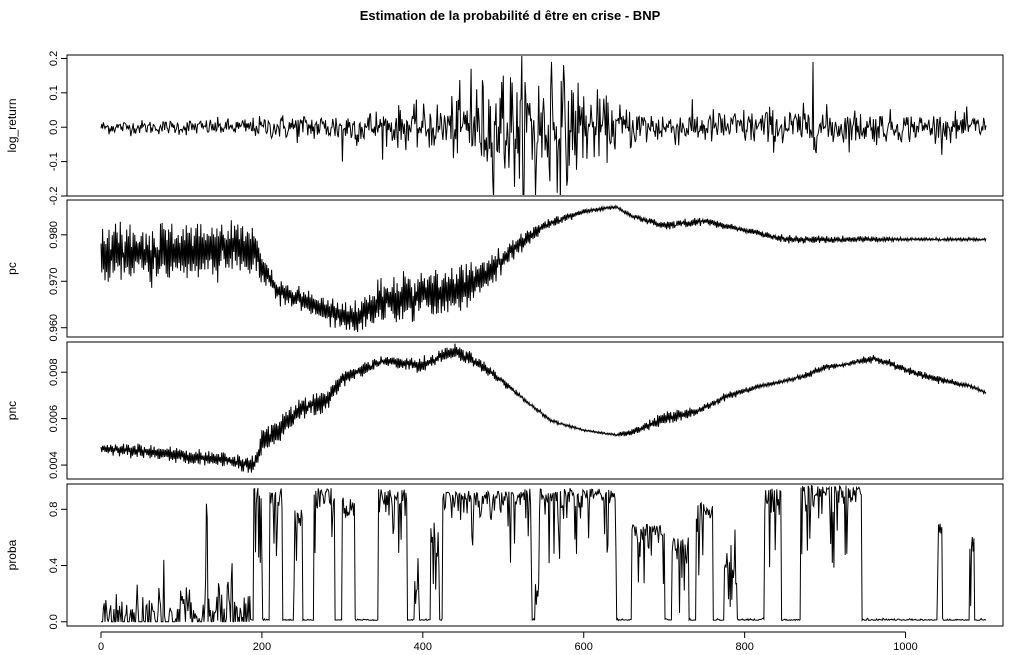 The width and height of the screenshot is (1011, 655). Describe the element at coordinates (101, 647) in the screenshot. I see `x-tick-label: 0` at that location.